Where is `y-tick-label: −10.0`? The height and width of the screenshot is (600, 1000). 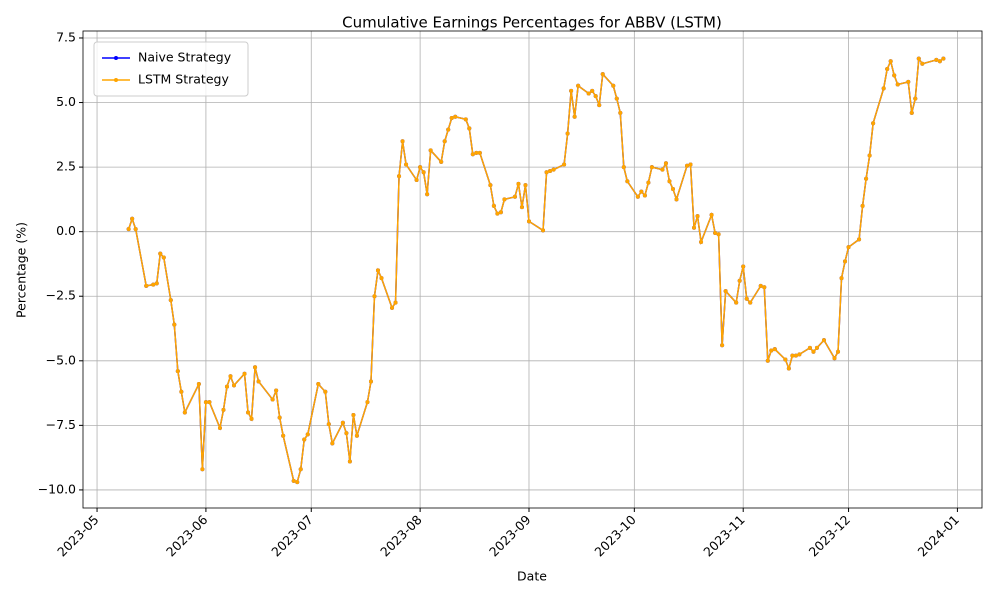 y-tick-label: −10.0 is located at coordinates (57, 488).